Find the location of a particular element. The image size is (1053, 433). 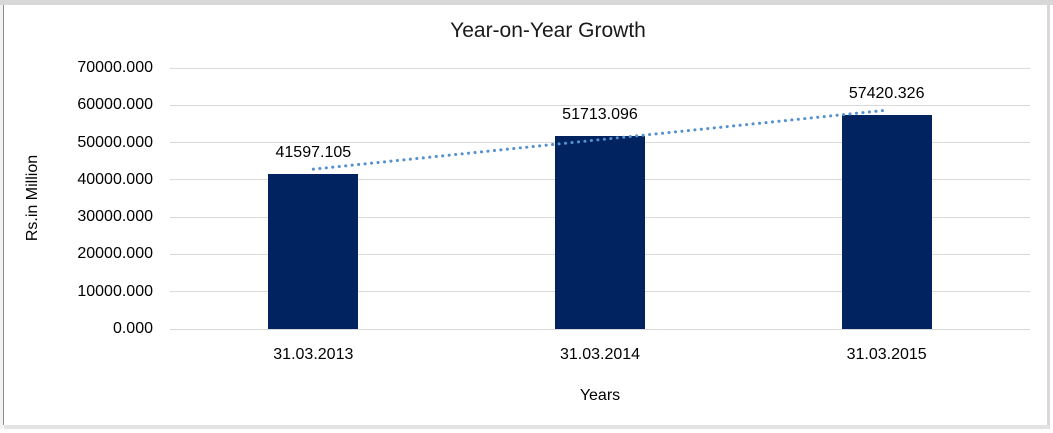

y-tick-label: 40000.000 is located at coordinates (115, 179).